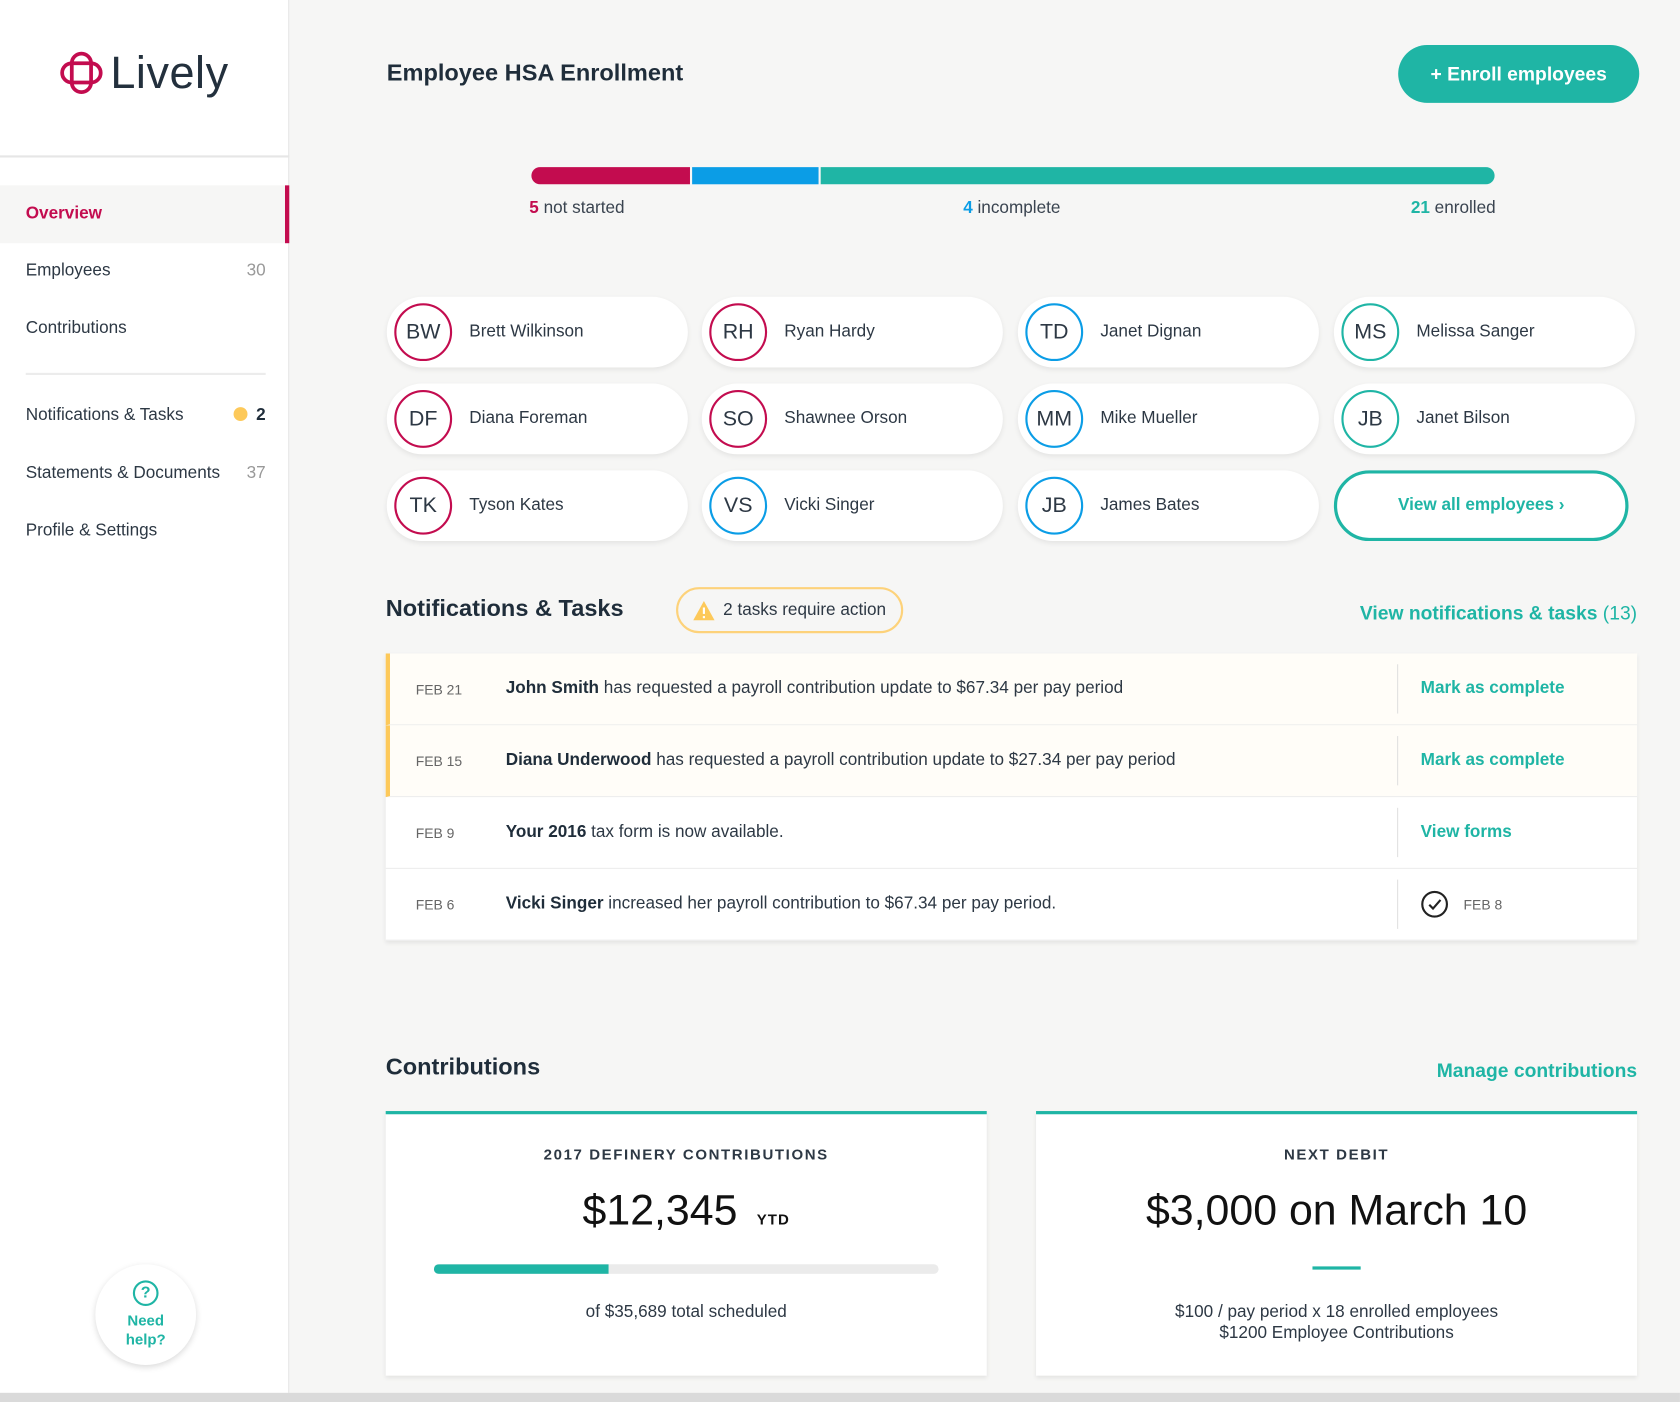 This screenshot has height=1402, width=1680. I want to click on employee-name: Diana Foreman, so click(528, 418).